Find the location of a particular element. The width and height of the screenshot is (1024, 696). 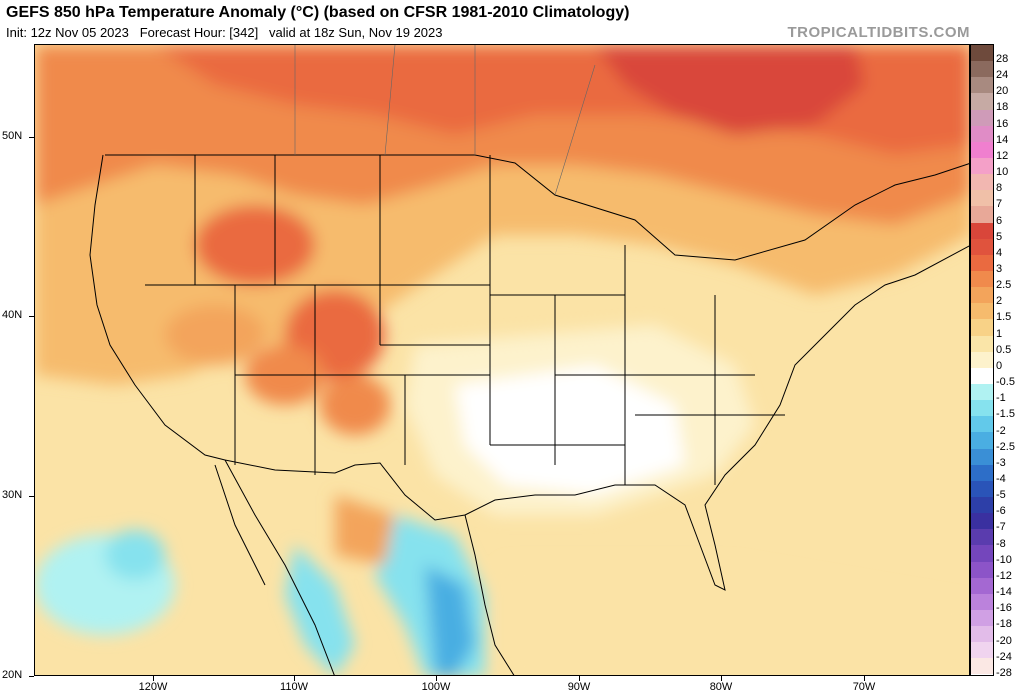

colorbar-label: -12 is located at coordinates (1004, 575).